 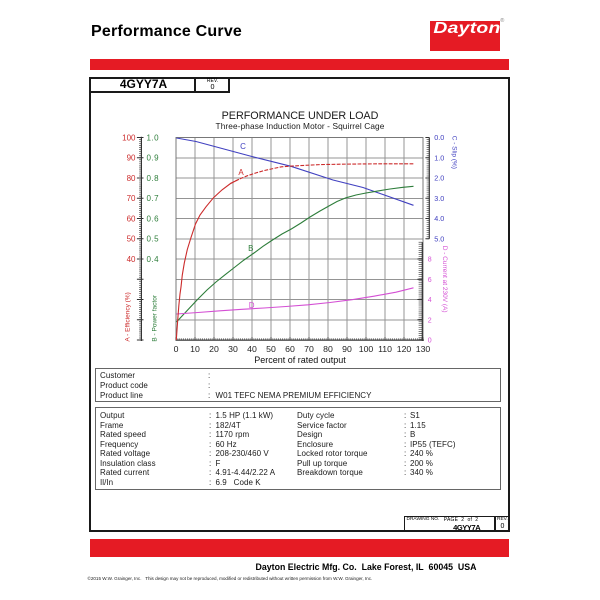 I want to click on svg-text: 8, so click(x=430, y=260).